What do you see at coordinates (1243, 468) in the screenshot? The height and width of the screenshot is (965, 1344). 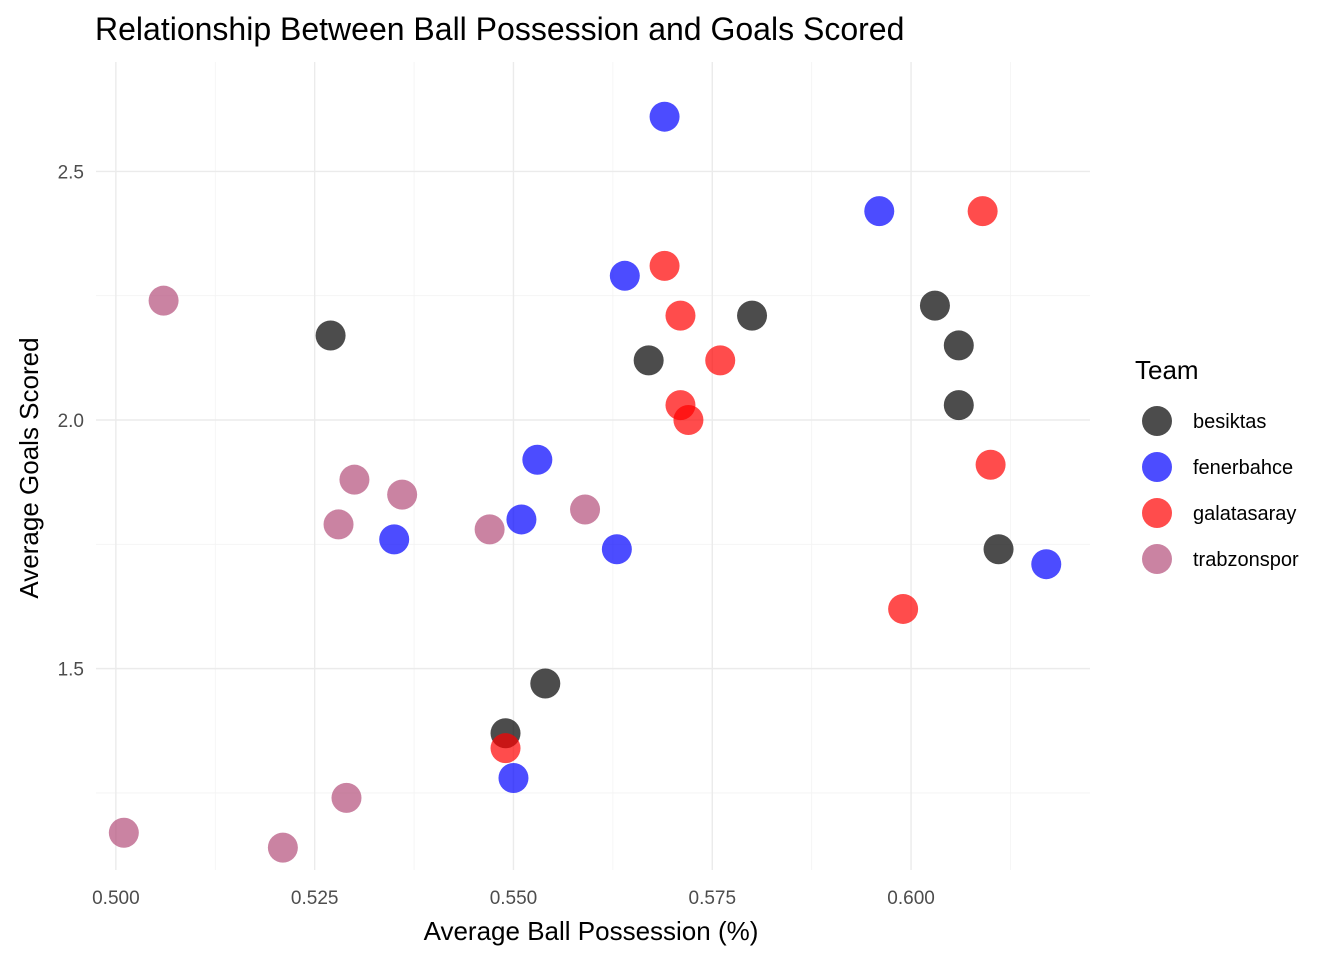 I see `legend-label-fenerbahce: fenerbahce` at bounding box center [1243, 468].